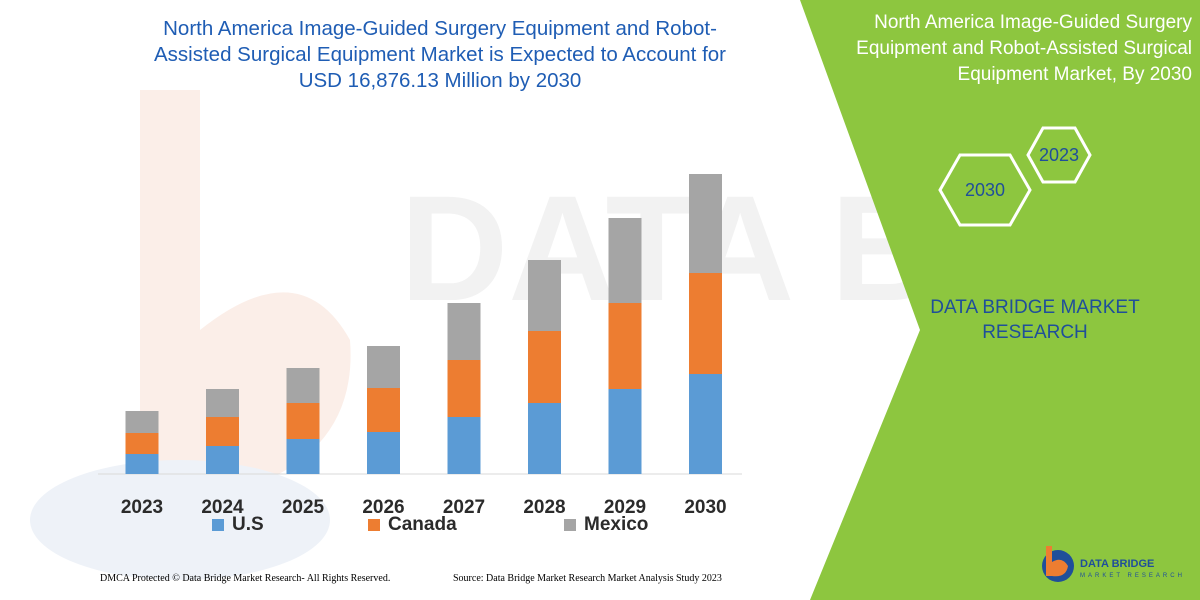 The width and height of the screenshot is (1200, 600). Describe the element at coordinates (625, 507) in the screenshot. I see `x-tick-label-2029: 2029` at that location.